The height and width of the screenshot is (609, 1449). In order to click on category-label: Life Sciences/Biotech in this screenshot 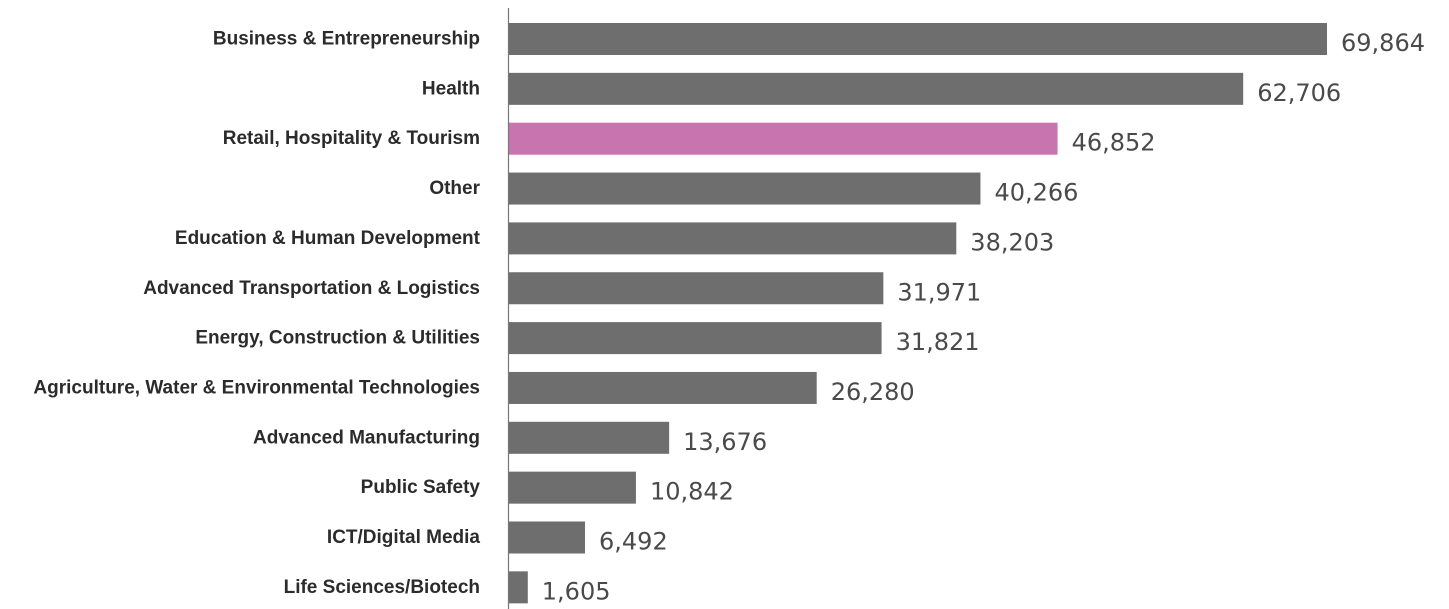, I will do `click(382, 587)`.